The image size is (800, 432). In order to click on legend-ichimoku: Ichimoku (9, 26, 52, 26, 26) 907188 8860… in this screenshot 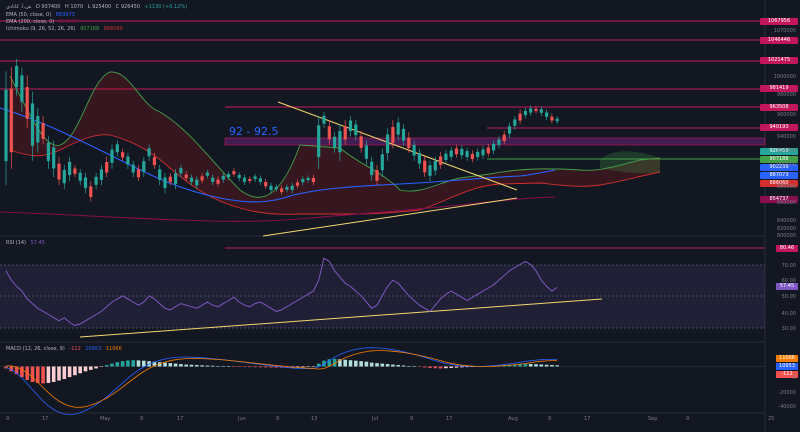, I will do `click(66, 29)`.